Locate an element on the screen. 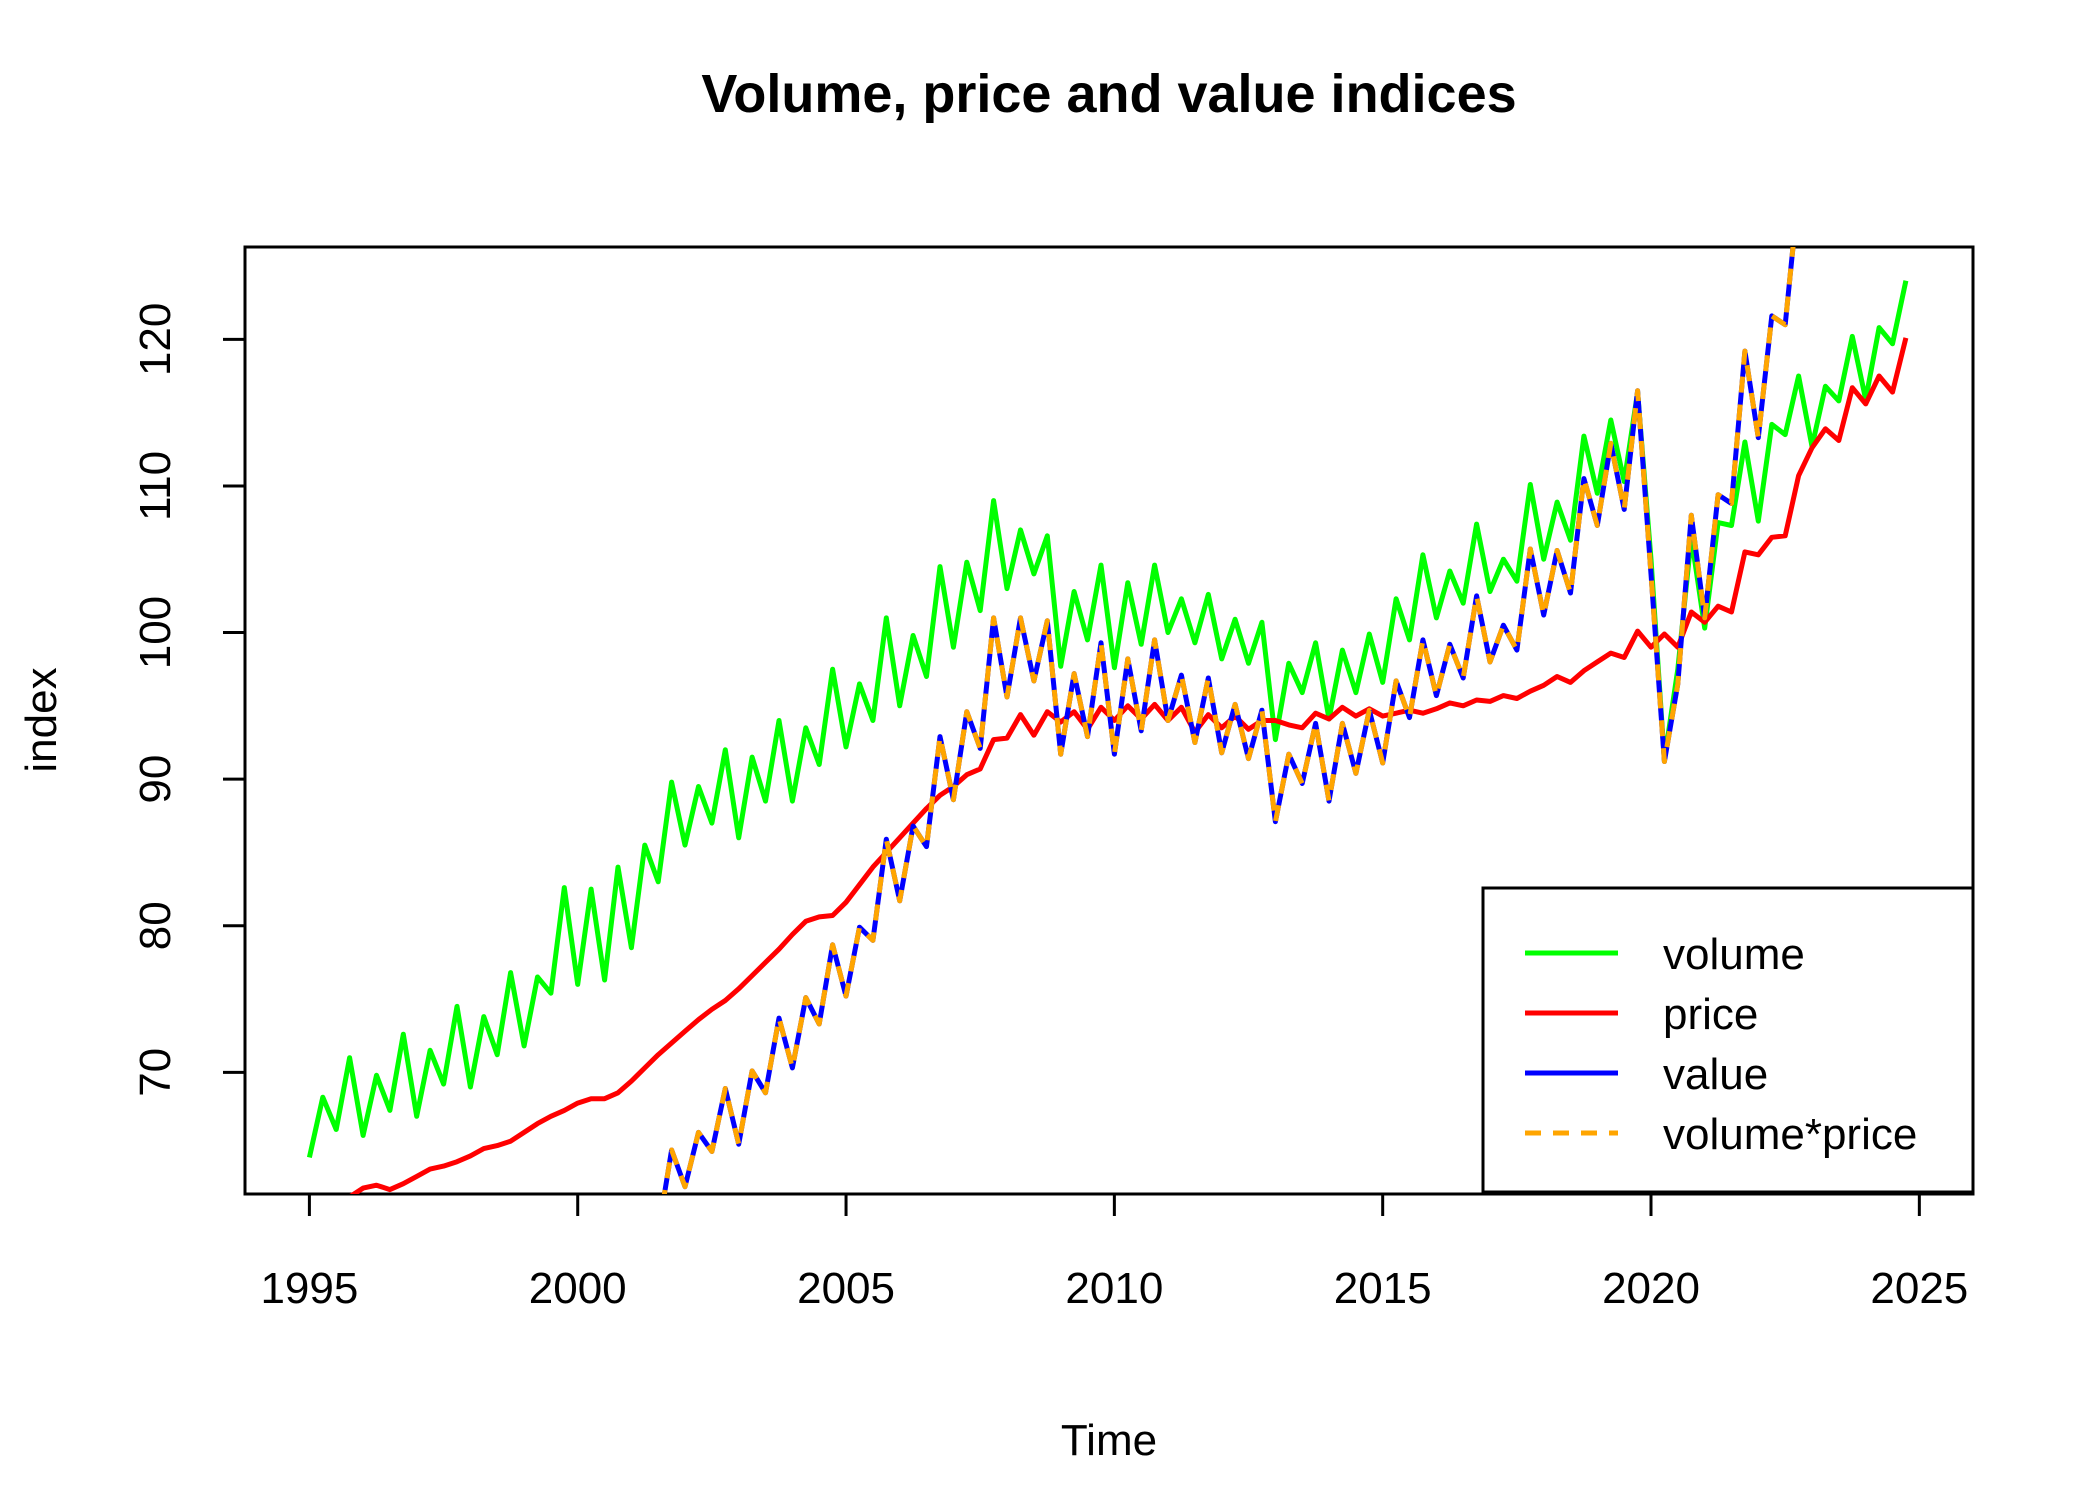 This screenshot has height=1500, width=2100. y-tick-label: 70 is located at coordinates (155, 1072).